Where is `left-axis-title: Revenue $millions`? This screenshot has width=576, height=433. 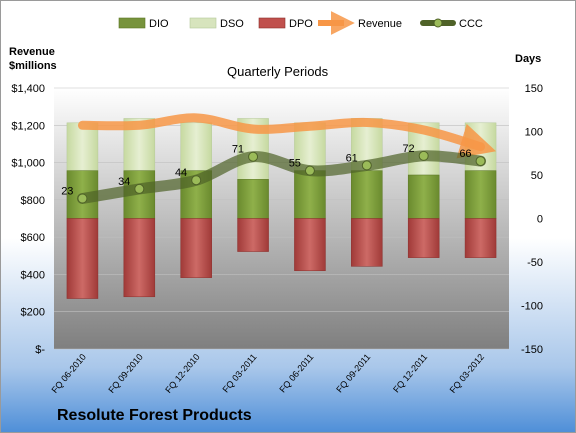 left-axis-title: Revenue $millions is located at coordinates (33, 59).